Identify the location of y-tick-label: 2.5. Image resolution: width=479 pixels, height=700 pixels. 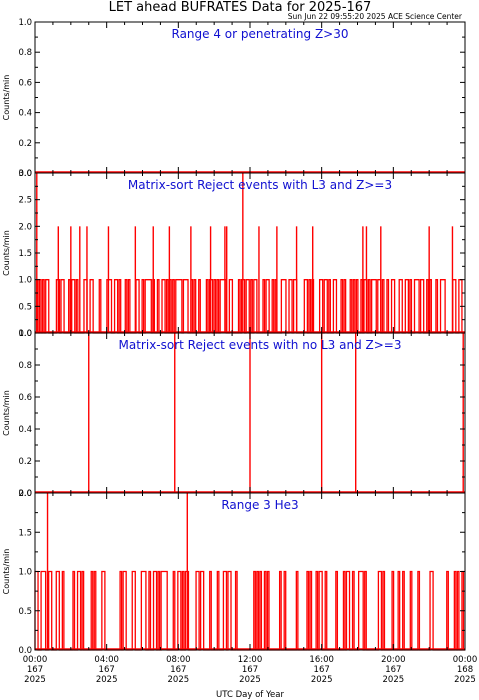
(25, 201).